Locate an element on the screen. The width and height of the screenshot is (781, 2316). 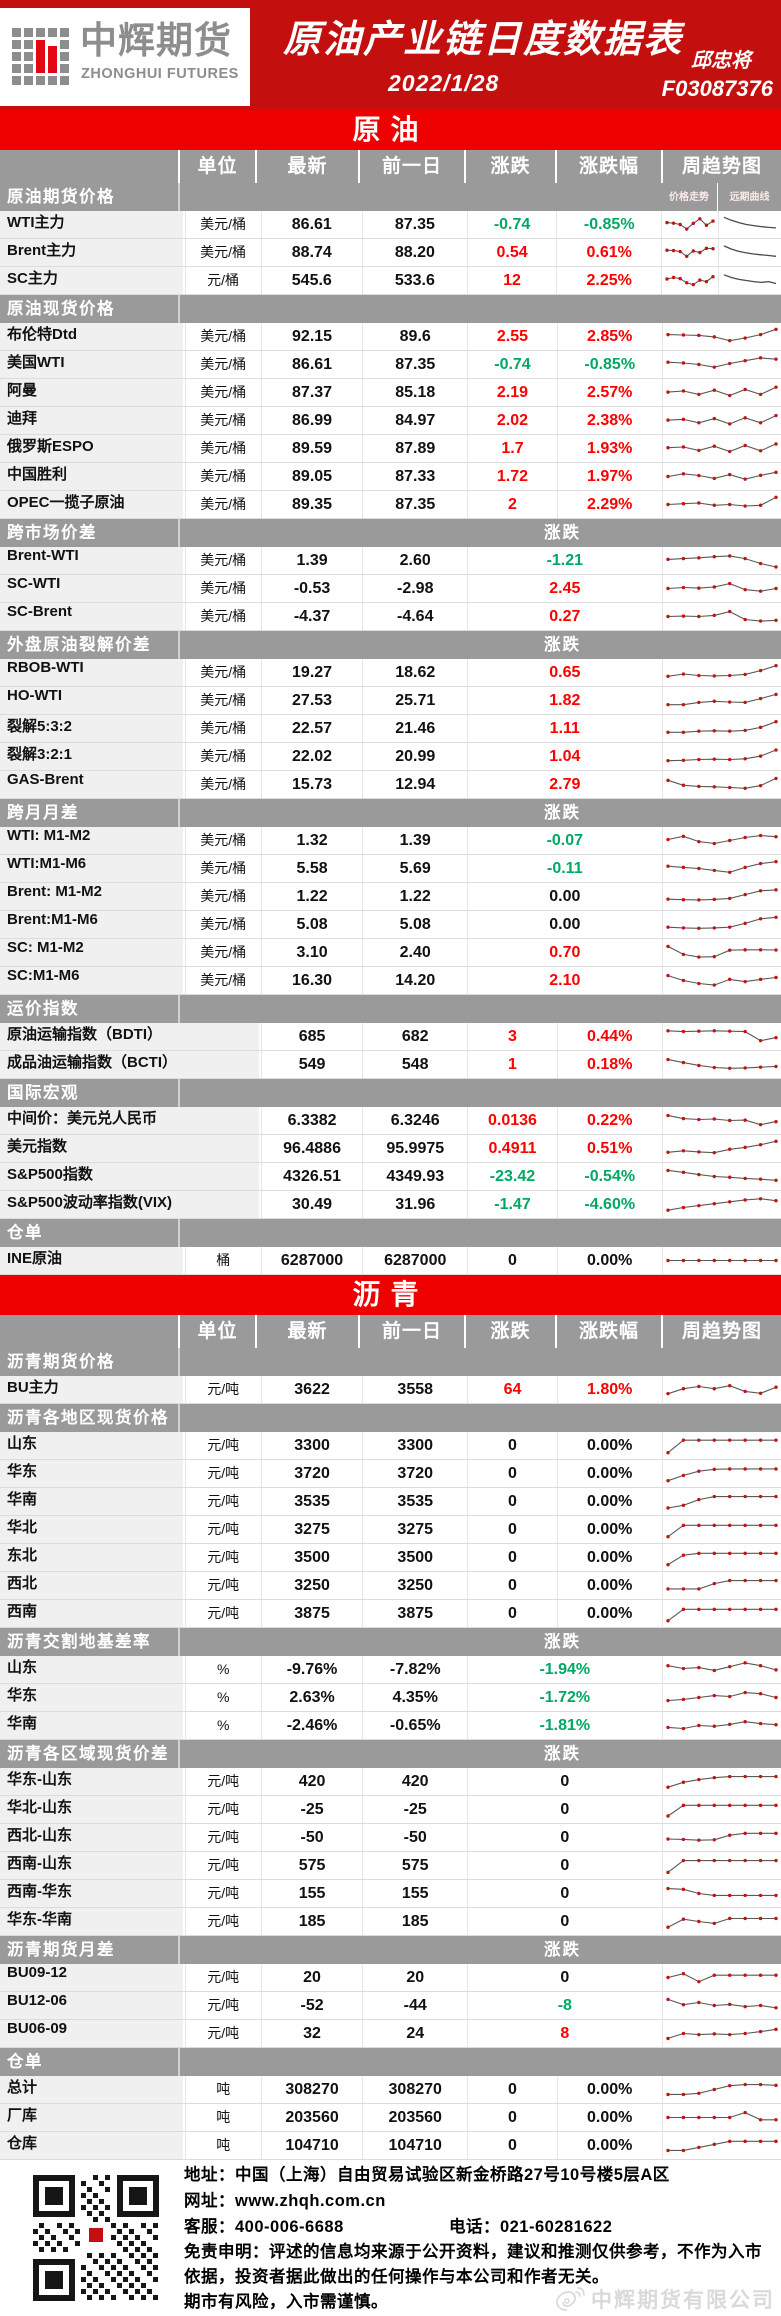
cell-previous: 89.6 is located at coordinates (414, 336).